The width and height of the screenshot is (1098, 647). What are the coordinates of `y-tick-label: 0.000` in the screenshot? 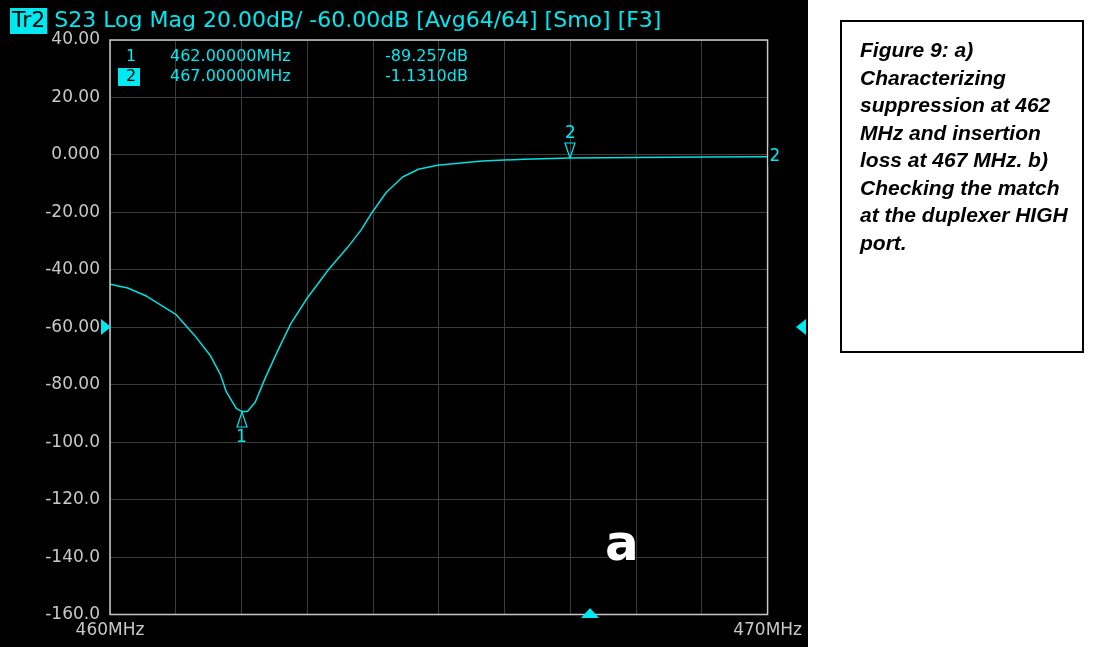 It's located at (75, 153).